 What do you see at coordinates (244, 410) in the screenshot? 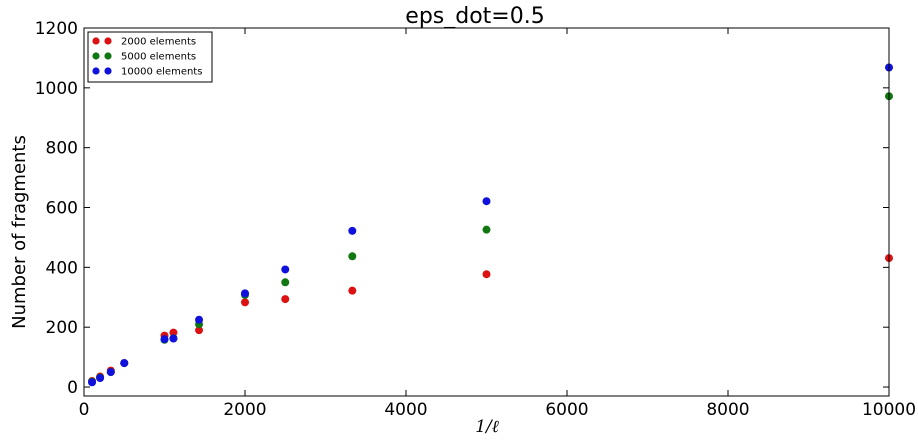
I see `x-tick-label: 2000` at bounding box center [244, 410].